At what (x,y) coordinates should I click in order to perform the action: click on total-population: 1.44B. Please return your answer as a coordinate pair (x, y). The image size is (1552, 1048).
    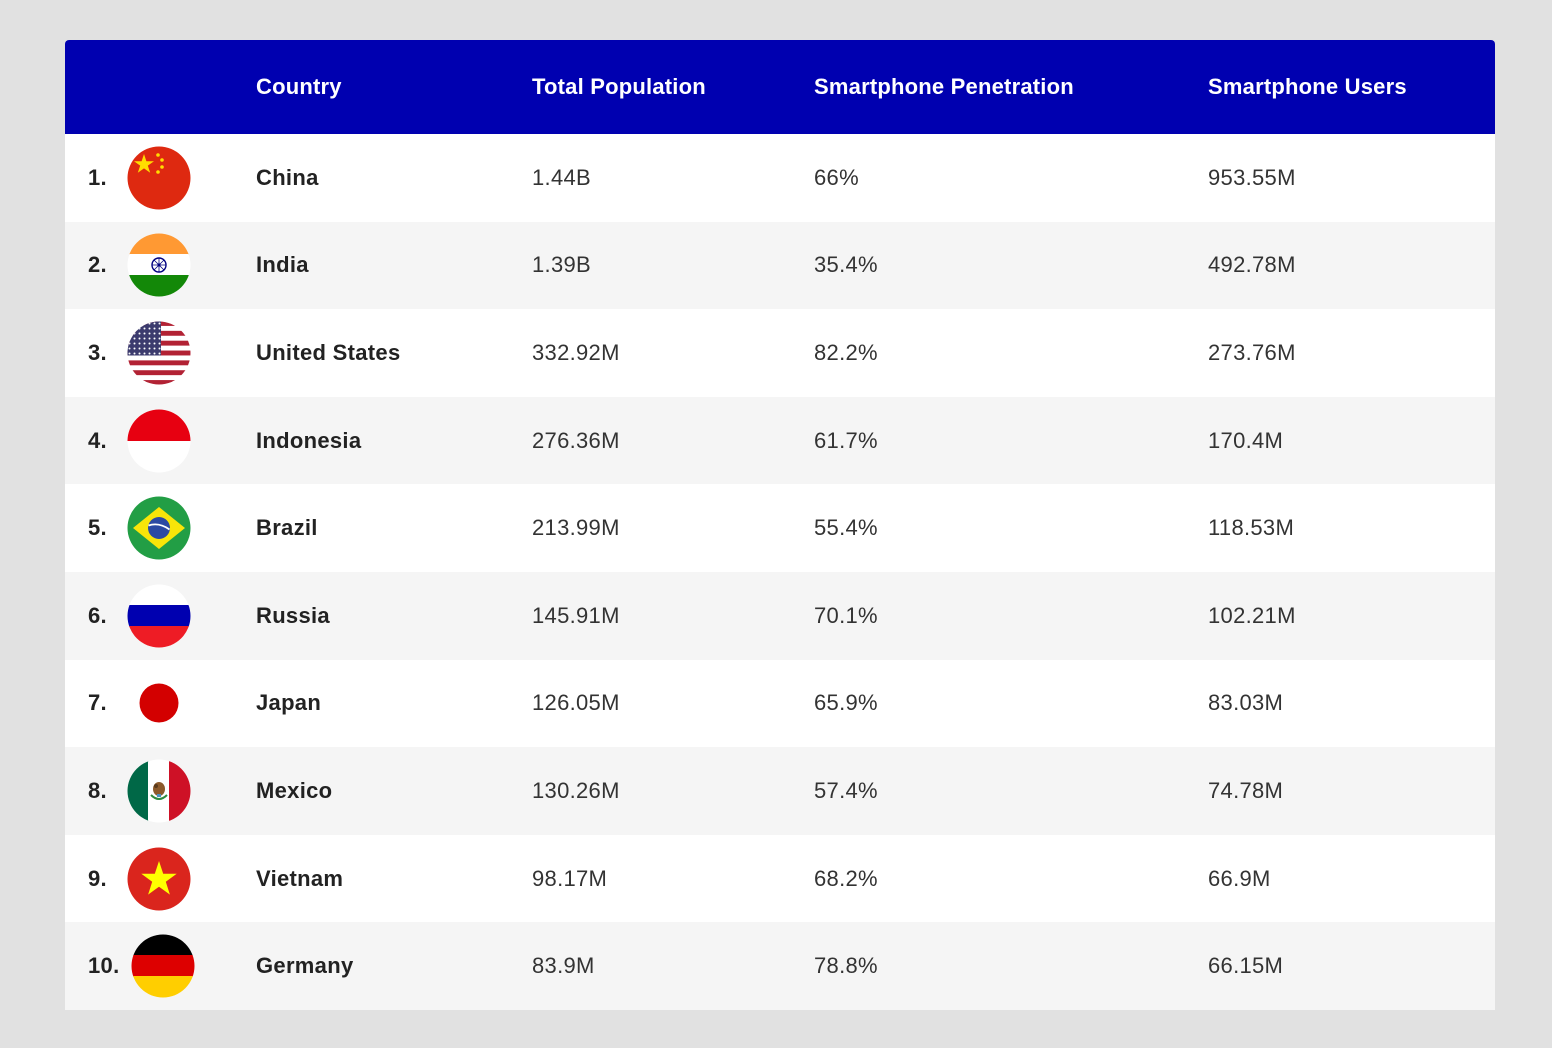
    Looking at the image, I should click on (561, 177).